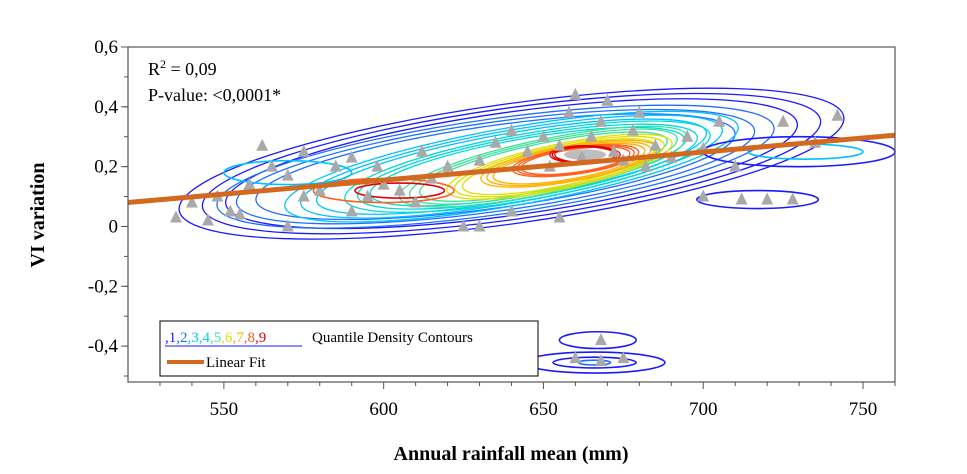 The width and height of the screenshot is (967, 474). I want to click on legend-contour-swatch: ,1,2,3,4,5,6,7,8,9, so click(215, 338).